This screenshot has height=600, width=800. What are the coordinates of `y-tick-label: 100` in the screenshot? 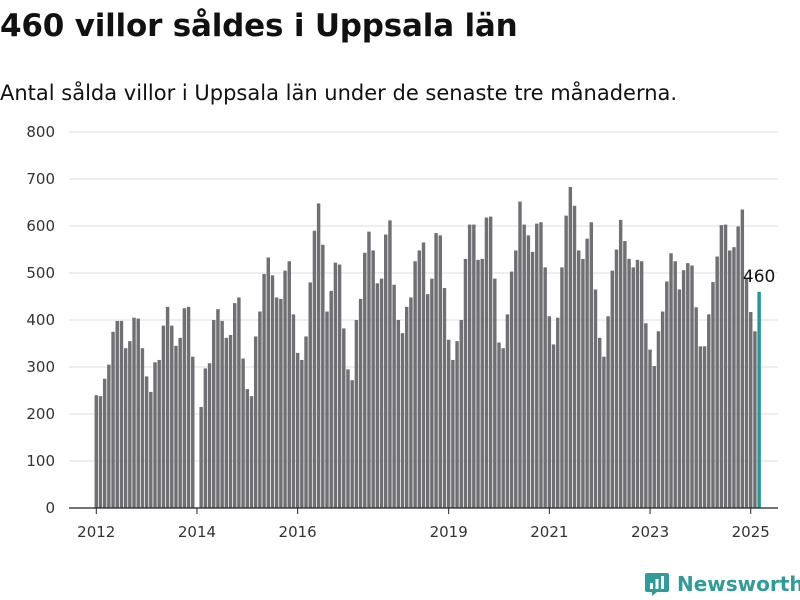 It's located at (40, 461).